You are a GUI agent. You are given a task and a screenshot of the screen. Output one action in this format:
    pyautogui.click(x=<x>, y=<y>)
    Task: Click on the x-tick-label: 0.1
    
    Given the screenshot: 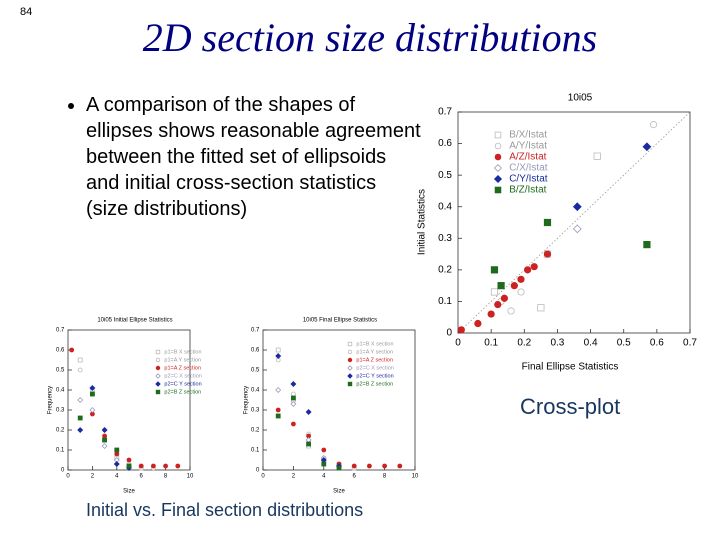 What is the action you would take?
    pyautogui.click(x=491, y=343)
    